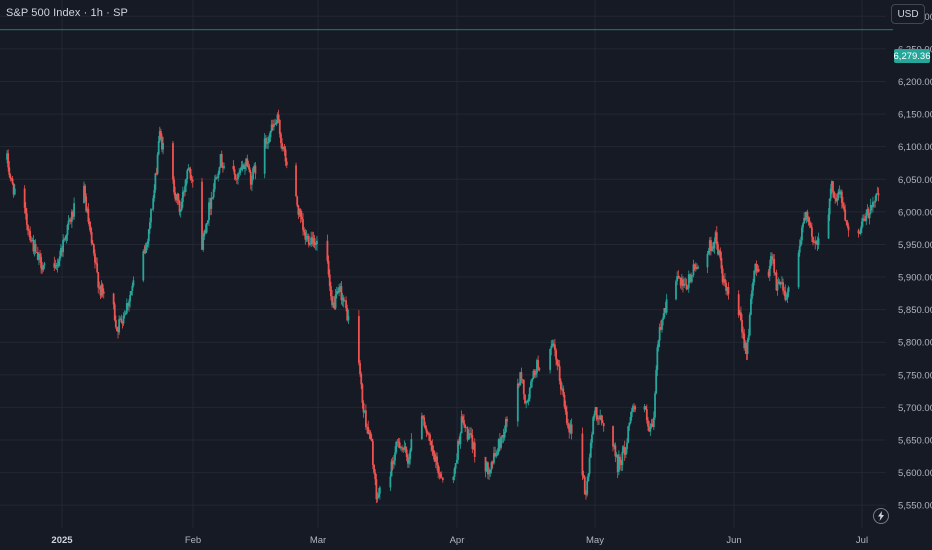 The height and width of the screenshot is (550, 932). Describe the element at coordinates (908, 14) in the screenshot. I see `currency-button: USD` at that location.